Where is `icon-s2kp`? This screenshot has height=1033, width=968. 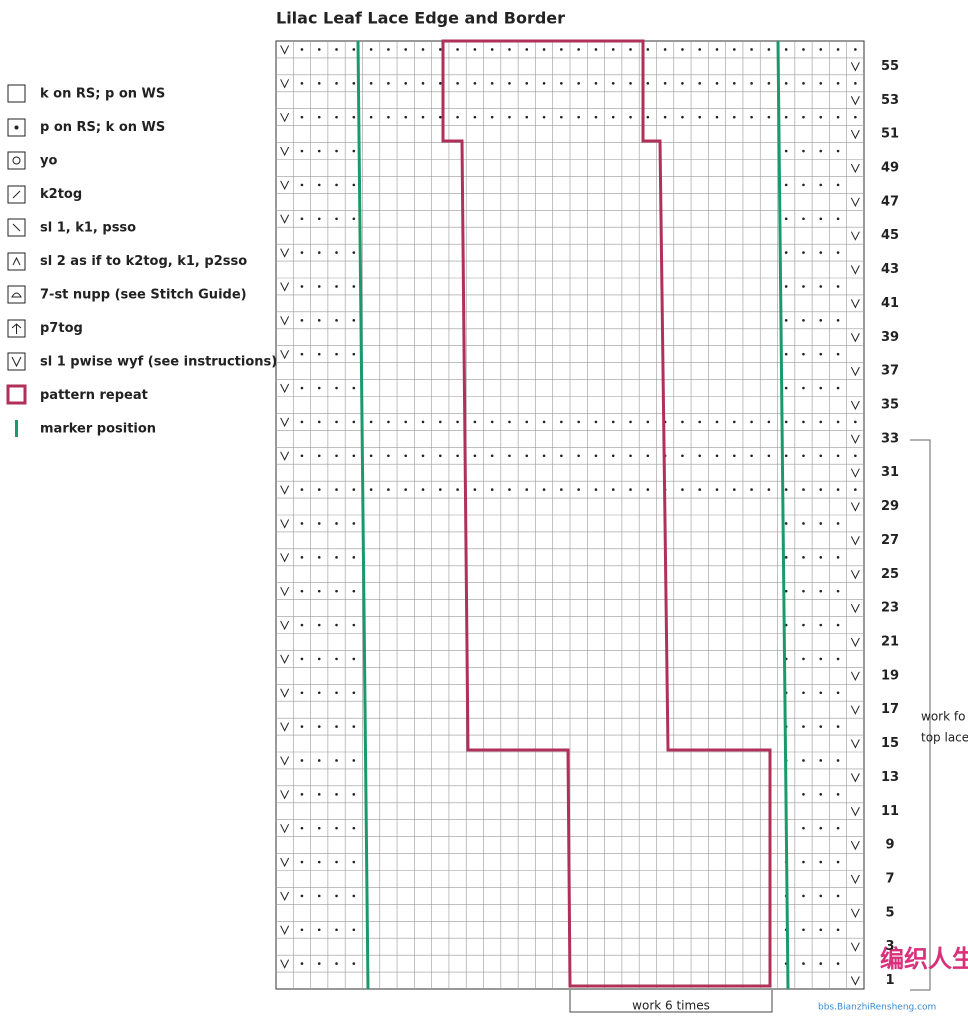 icon-s2kp is located at coordinates (16, 261).